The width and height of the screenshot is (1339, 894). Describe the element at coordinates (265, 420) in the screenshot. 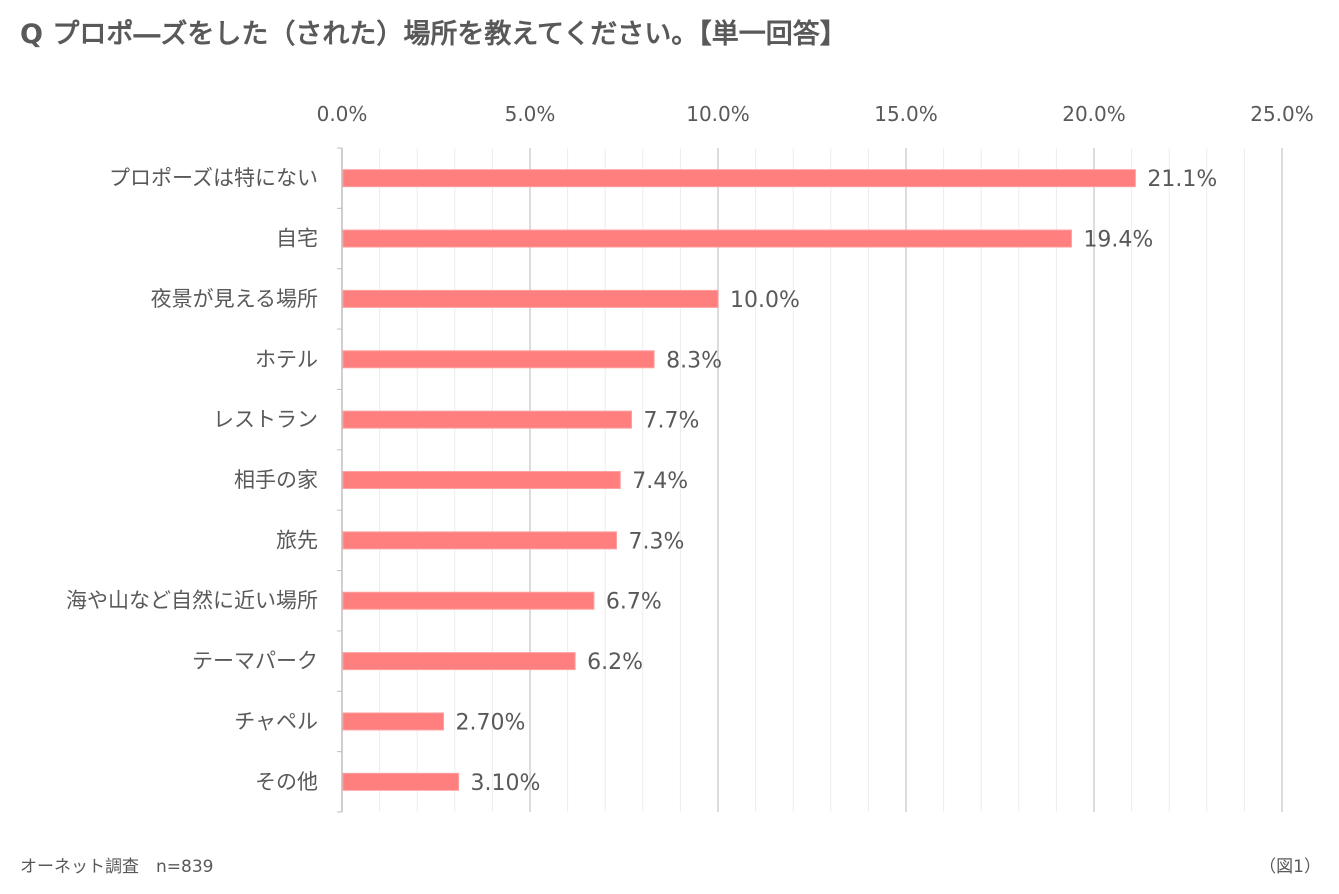

I see `category-label: レストラン` at that location.